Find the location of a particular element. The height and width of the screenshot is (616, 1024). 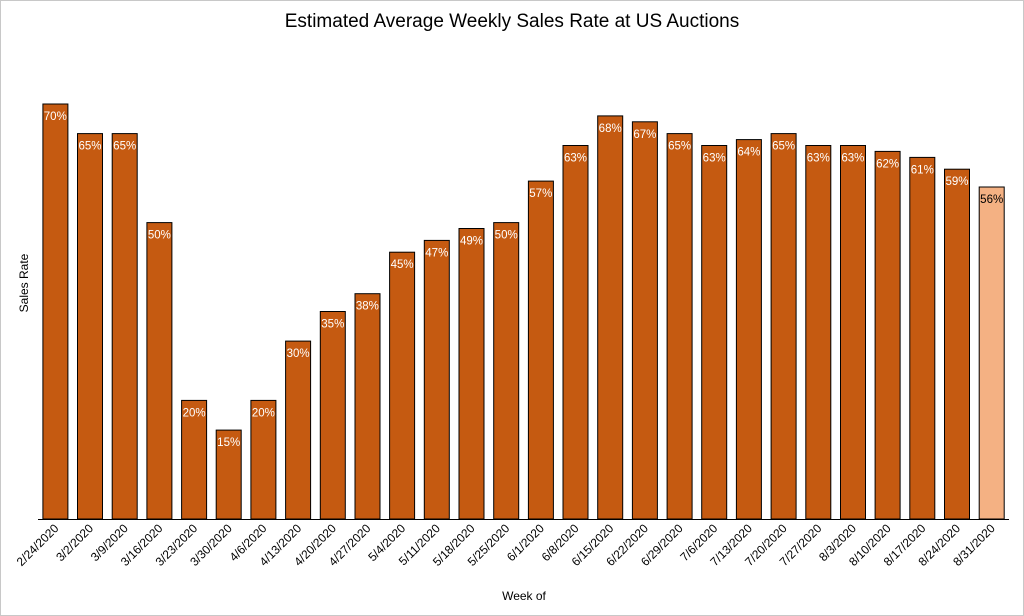

data-label-8/10/2020: 62% is located at coordinates (887, 164).